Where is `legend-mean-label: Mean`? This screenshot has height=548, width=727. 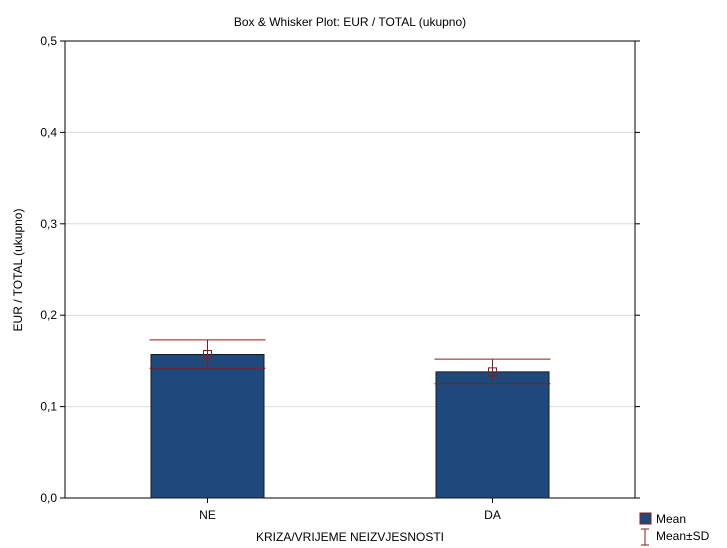
legend-mean-label: Mean is located at coordinates (671, 519).